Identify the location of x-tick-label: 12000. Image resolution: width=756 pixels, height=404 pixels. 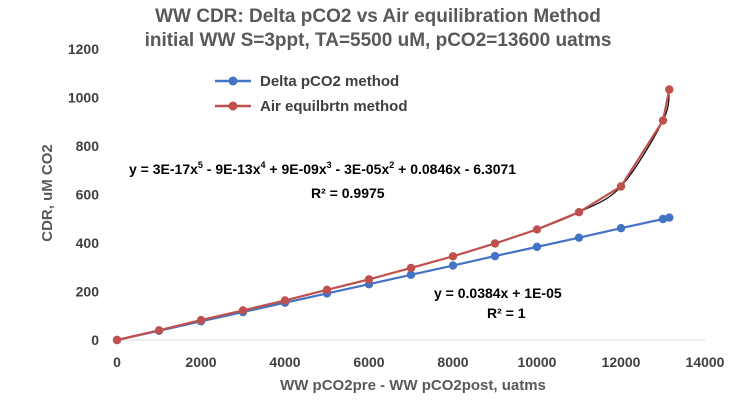
(621, 362).